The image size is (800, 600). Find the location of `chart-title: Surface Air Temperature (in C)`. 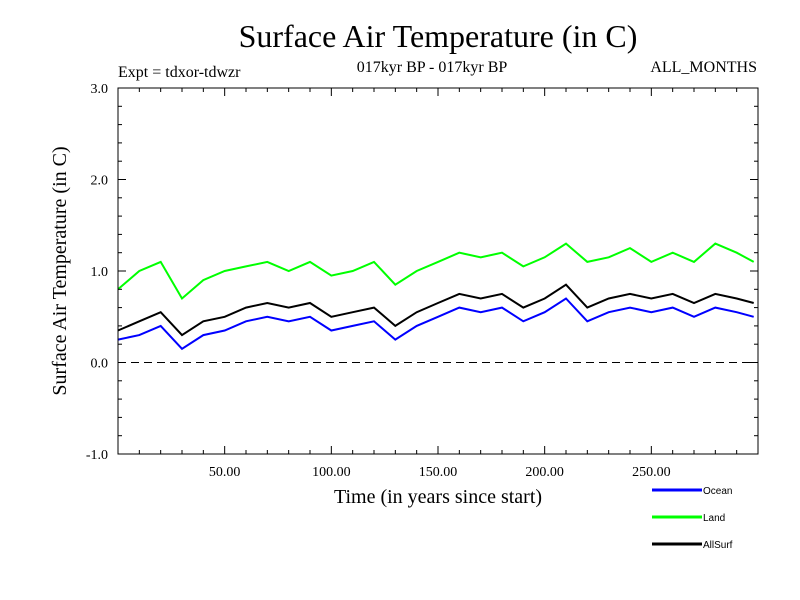

chart-title: Surface Air Temperature (in C) is located at coordinates (438, 36).